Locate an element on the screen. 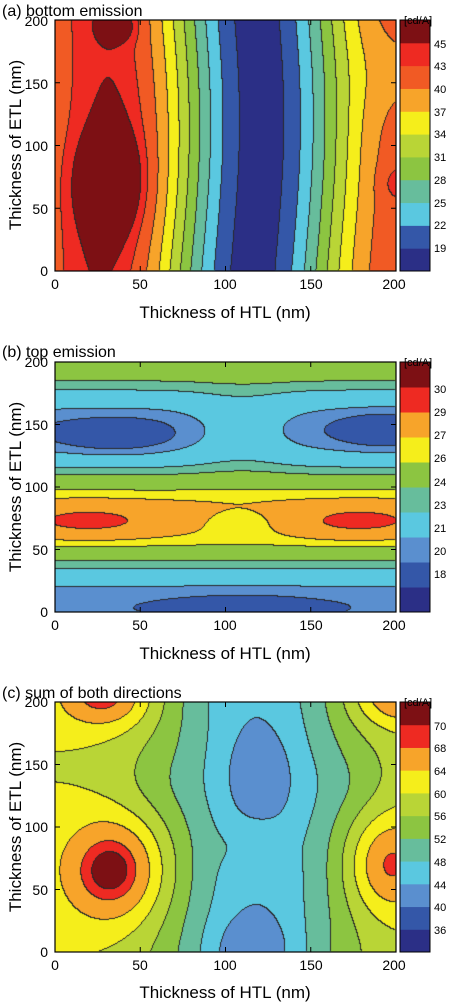 This screenshot has height=1003, width=464. x-tick-label: 50 is located at coordinates (140, 625).